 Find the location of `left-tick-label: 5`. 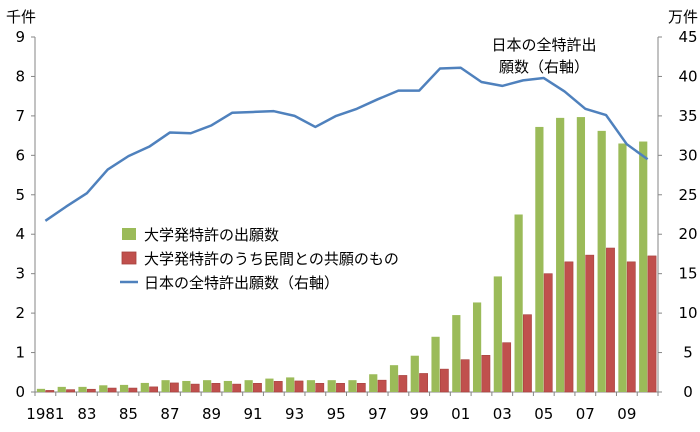

left-tick-label: 5 is located at coordinates (20, 195).